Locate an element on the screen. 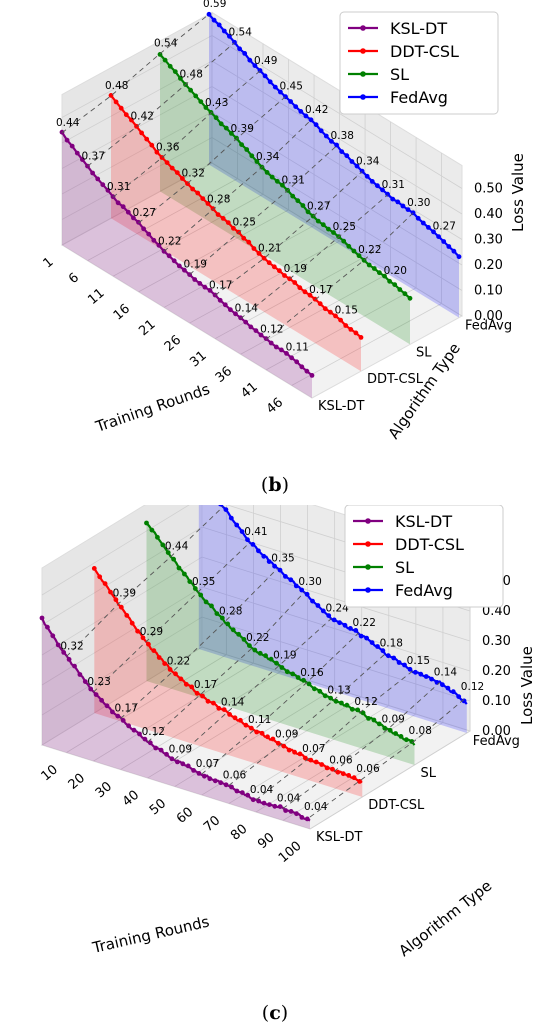 The height and width of the screenshot is (1032, 550). data-label-DDT-CSL: 0.14 is located at coordinates (233, 703).